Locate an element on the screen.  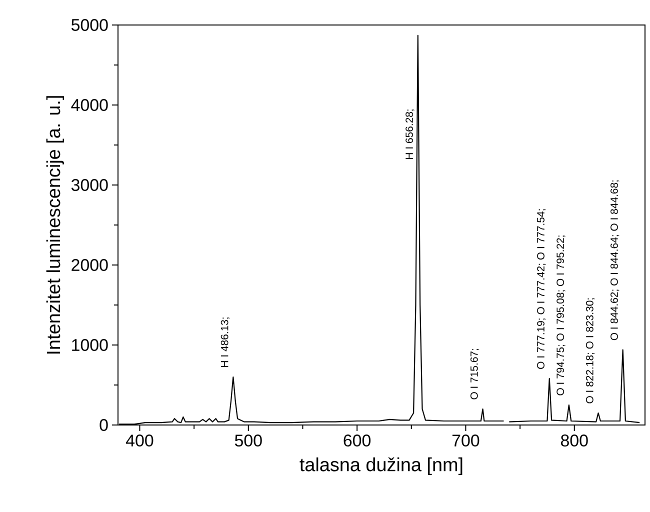
annotation: O I 777.19; O I 777.42; O I 777.54; is located at coordinates (541, 289).